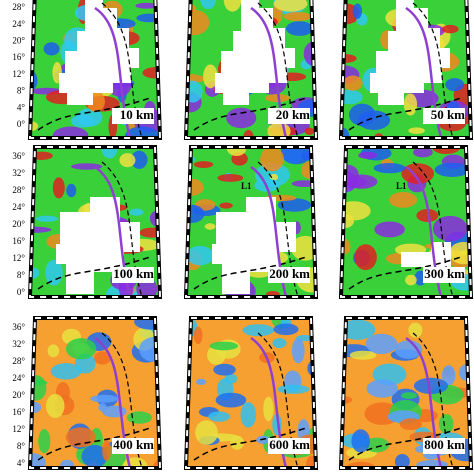  I want to click on latitude-label: 32°, so click(18, 344).